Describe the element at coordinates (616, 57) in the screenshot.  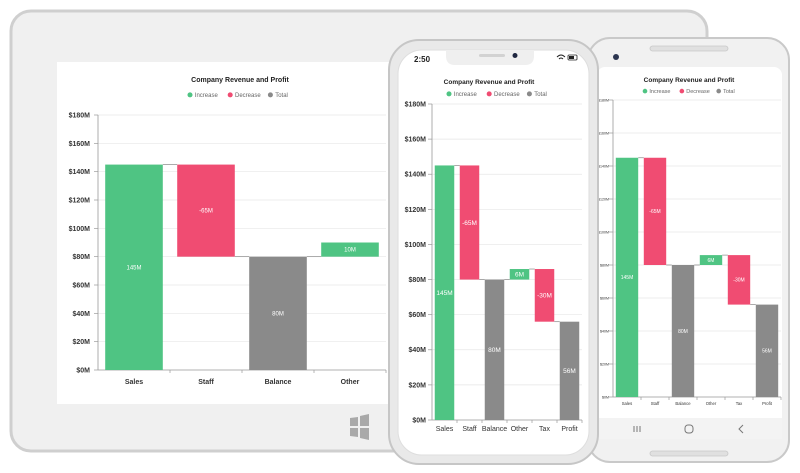
I see `camera-icon` at that location.